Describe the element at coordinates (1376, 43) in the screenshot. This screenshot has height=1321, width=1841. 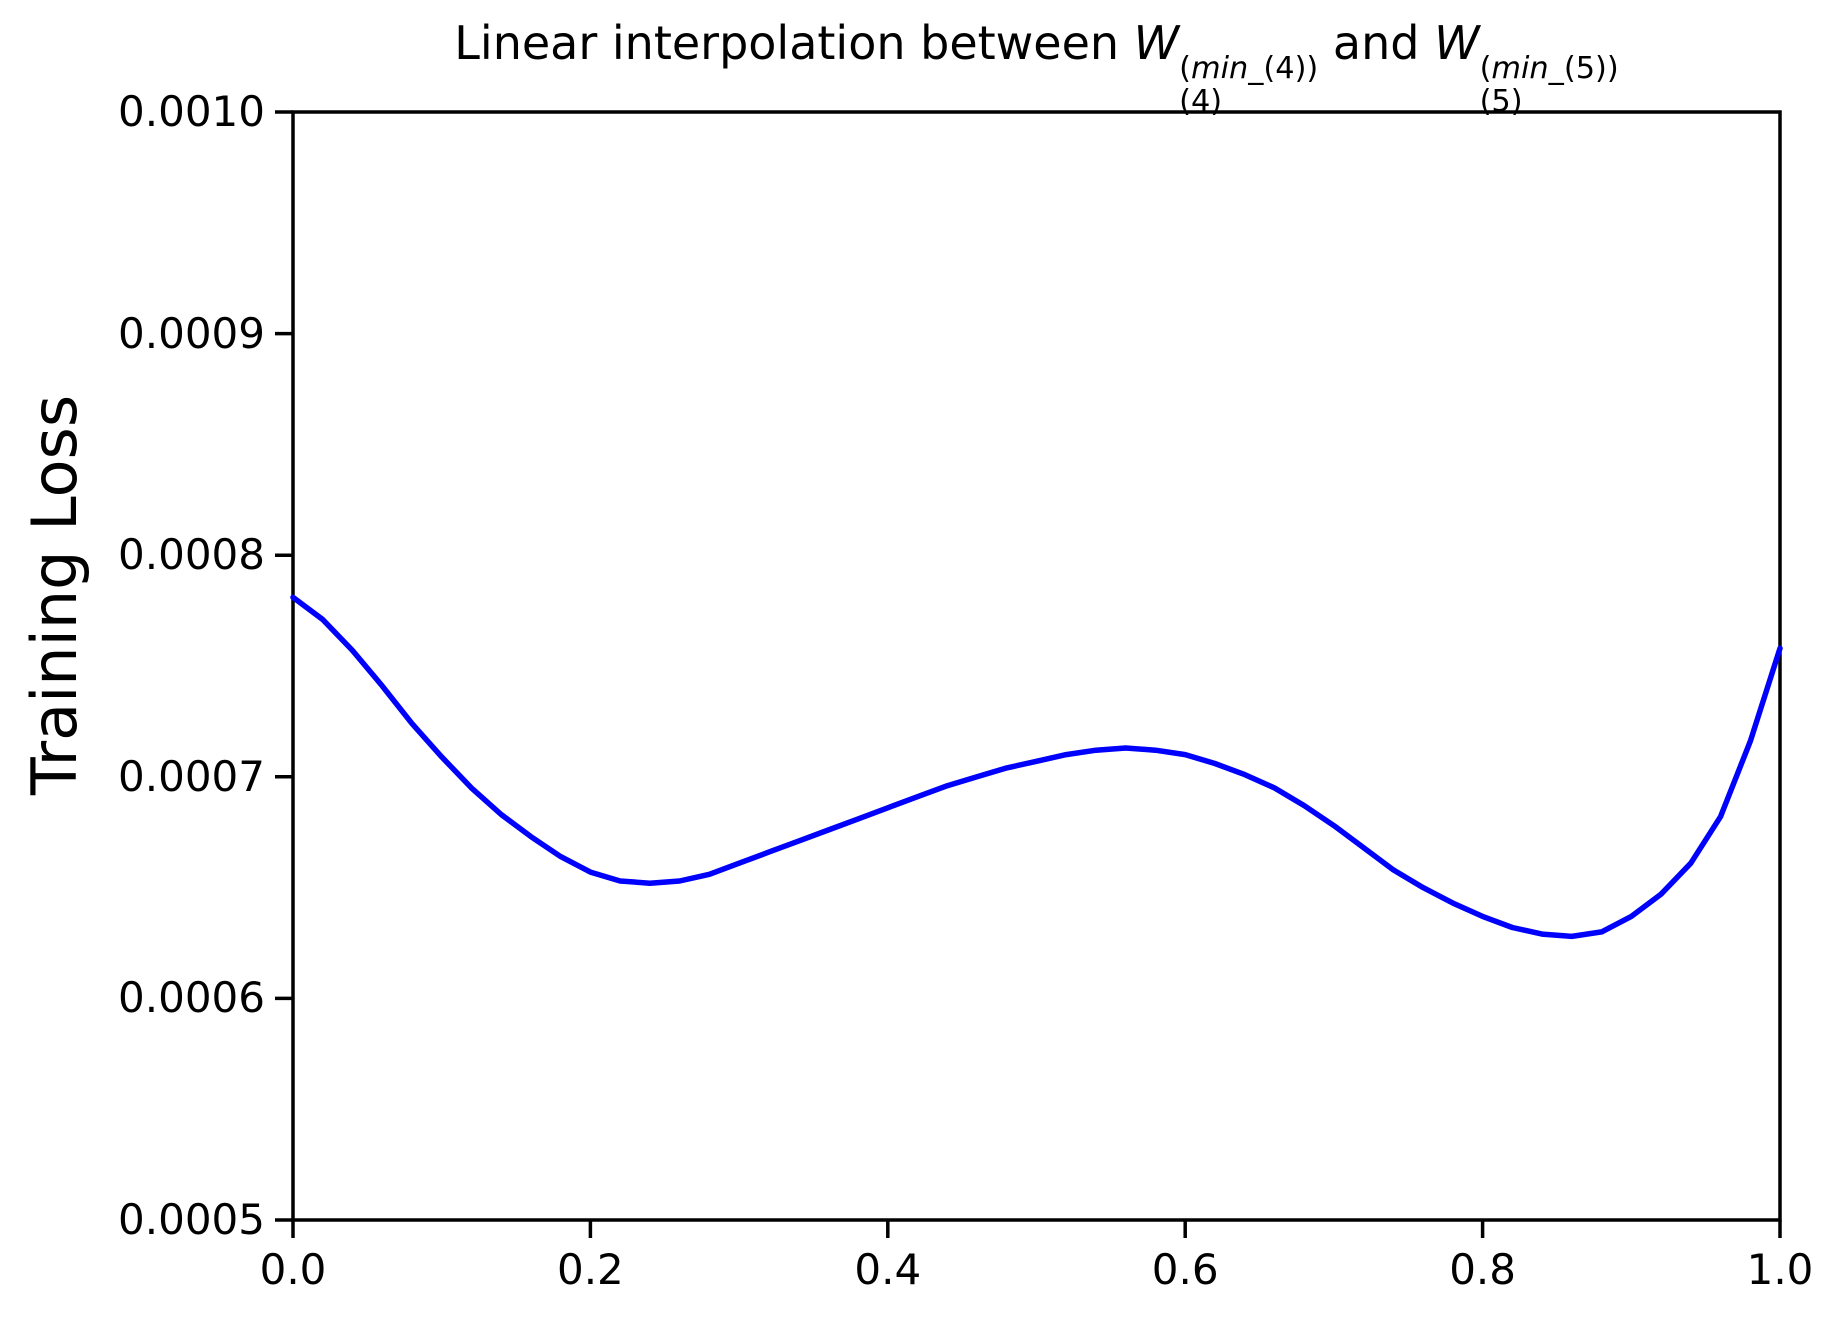
I see `title-connector: and` at that location.